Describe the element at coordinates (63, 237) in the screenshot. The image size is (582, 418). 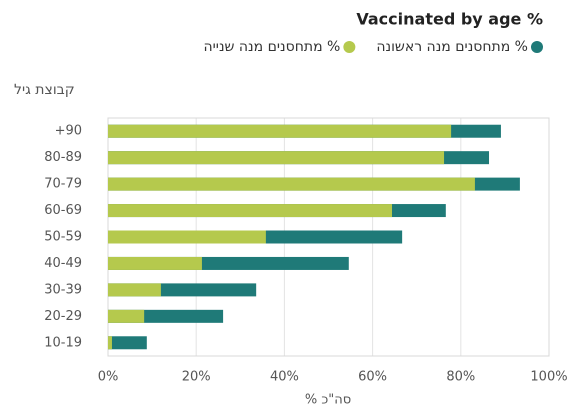
I see `y-tick-label: 50-59` at that location.